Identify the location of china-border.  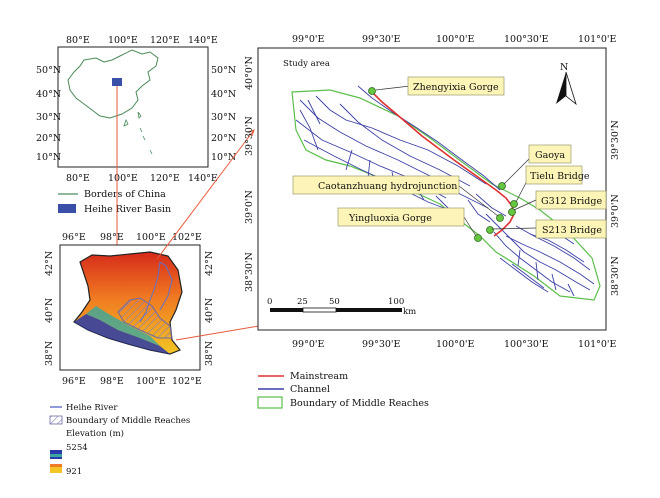
(113, 84).